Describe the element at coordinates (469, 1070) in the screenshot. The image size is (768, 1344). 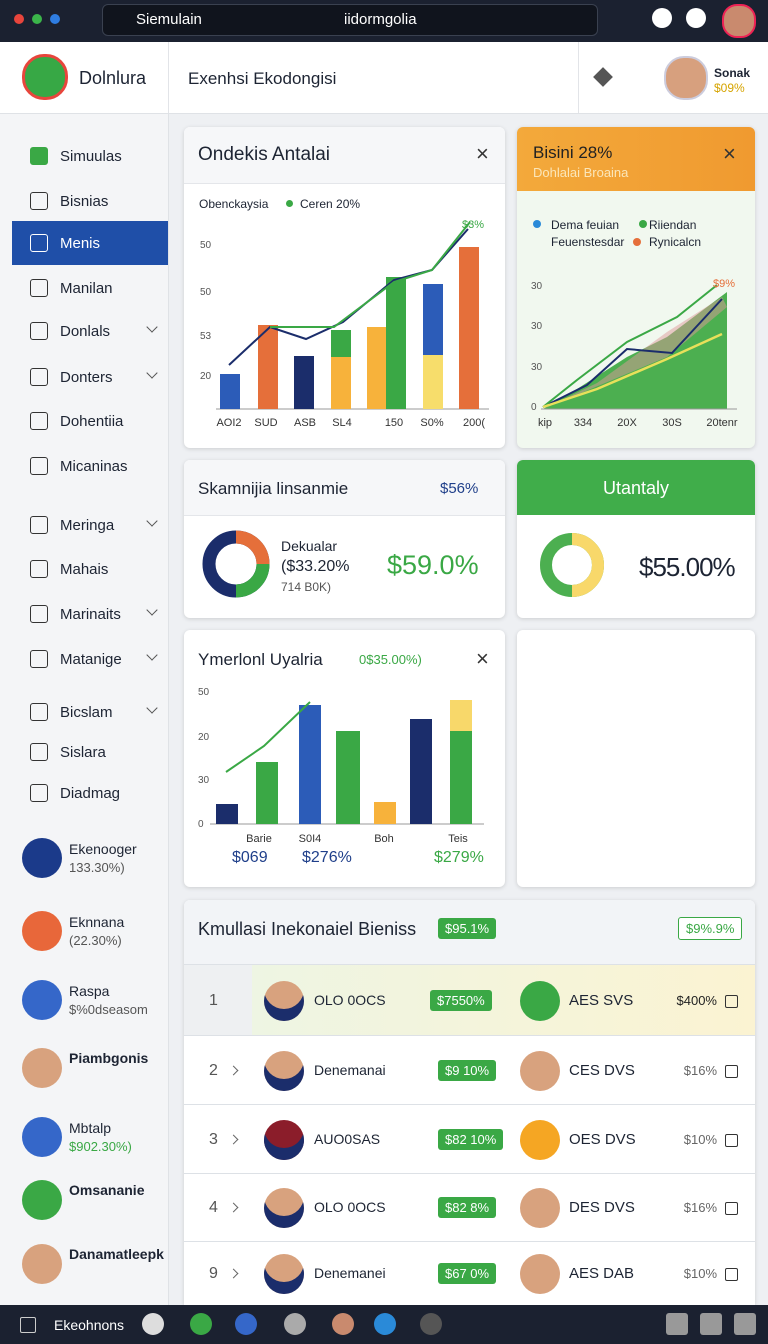
I see `table-row: 2 Denemanai $9 10% CES DVS $16%` at that location.